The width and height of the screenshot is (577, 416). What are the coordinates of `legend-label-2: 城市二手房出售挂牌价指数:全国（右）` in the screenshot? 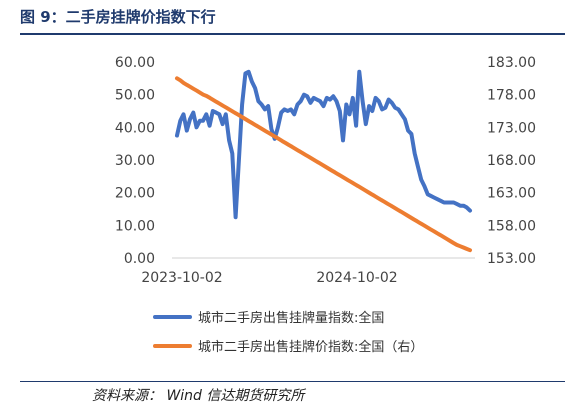 It's located at (310, 347).